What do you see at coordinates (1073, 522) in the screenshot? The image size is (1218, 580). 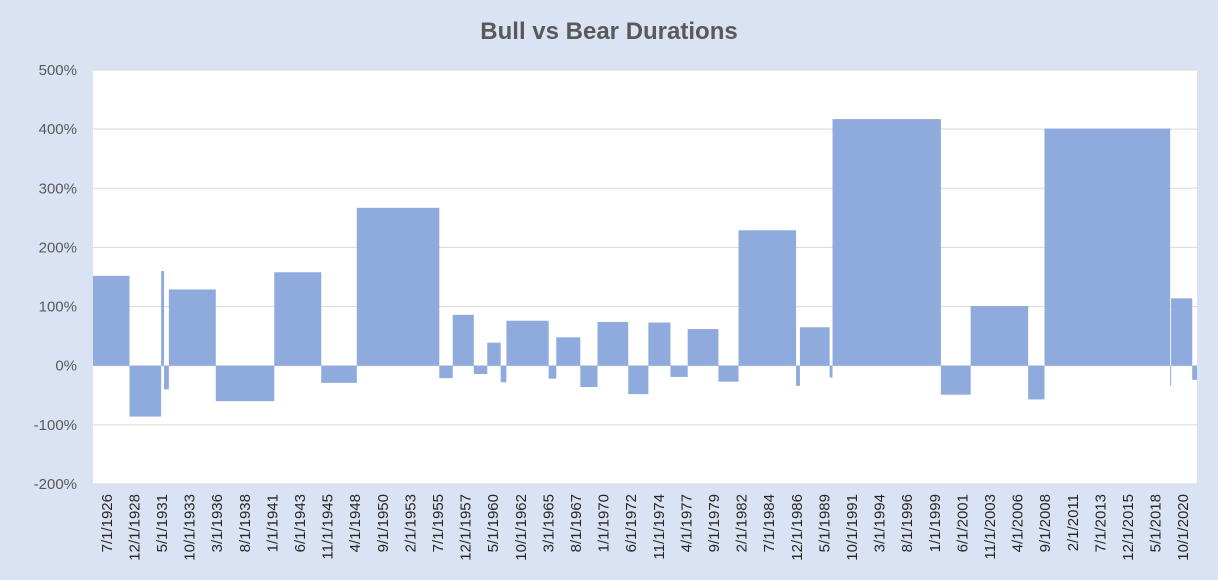 I see `x-tick-label: 2/1/2011` at bounding box center [1073, 522].